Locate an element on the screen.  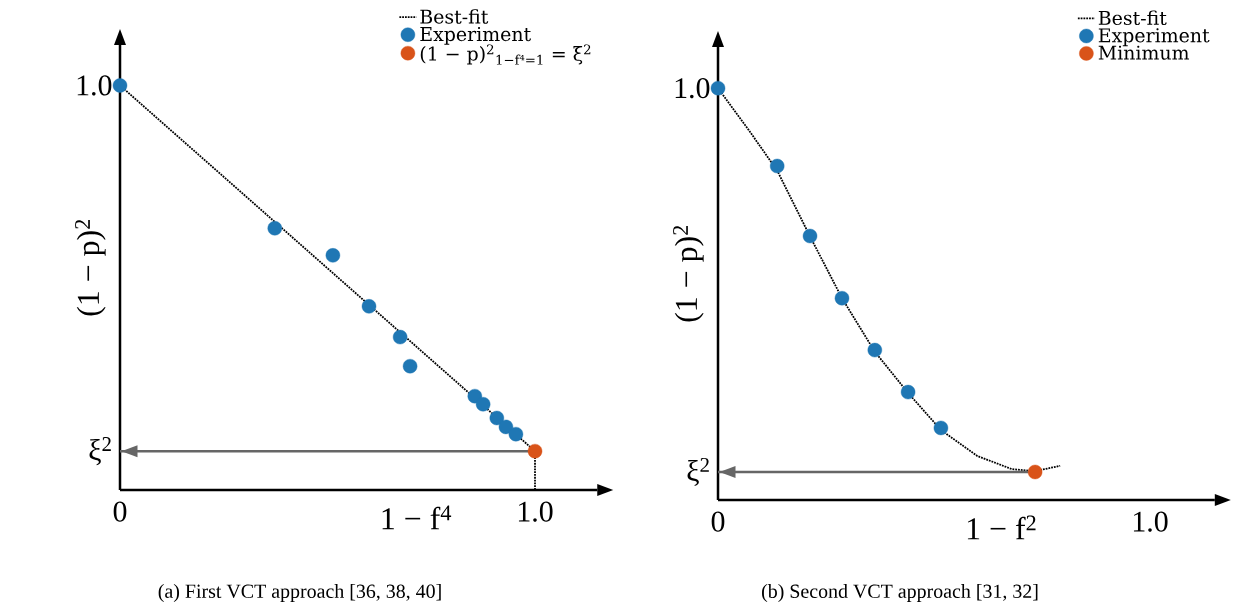
text: (a) First VCT approach [36, 38, 40] is located at coordinates (299, 593).